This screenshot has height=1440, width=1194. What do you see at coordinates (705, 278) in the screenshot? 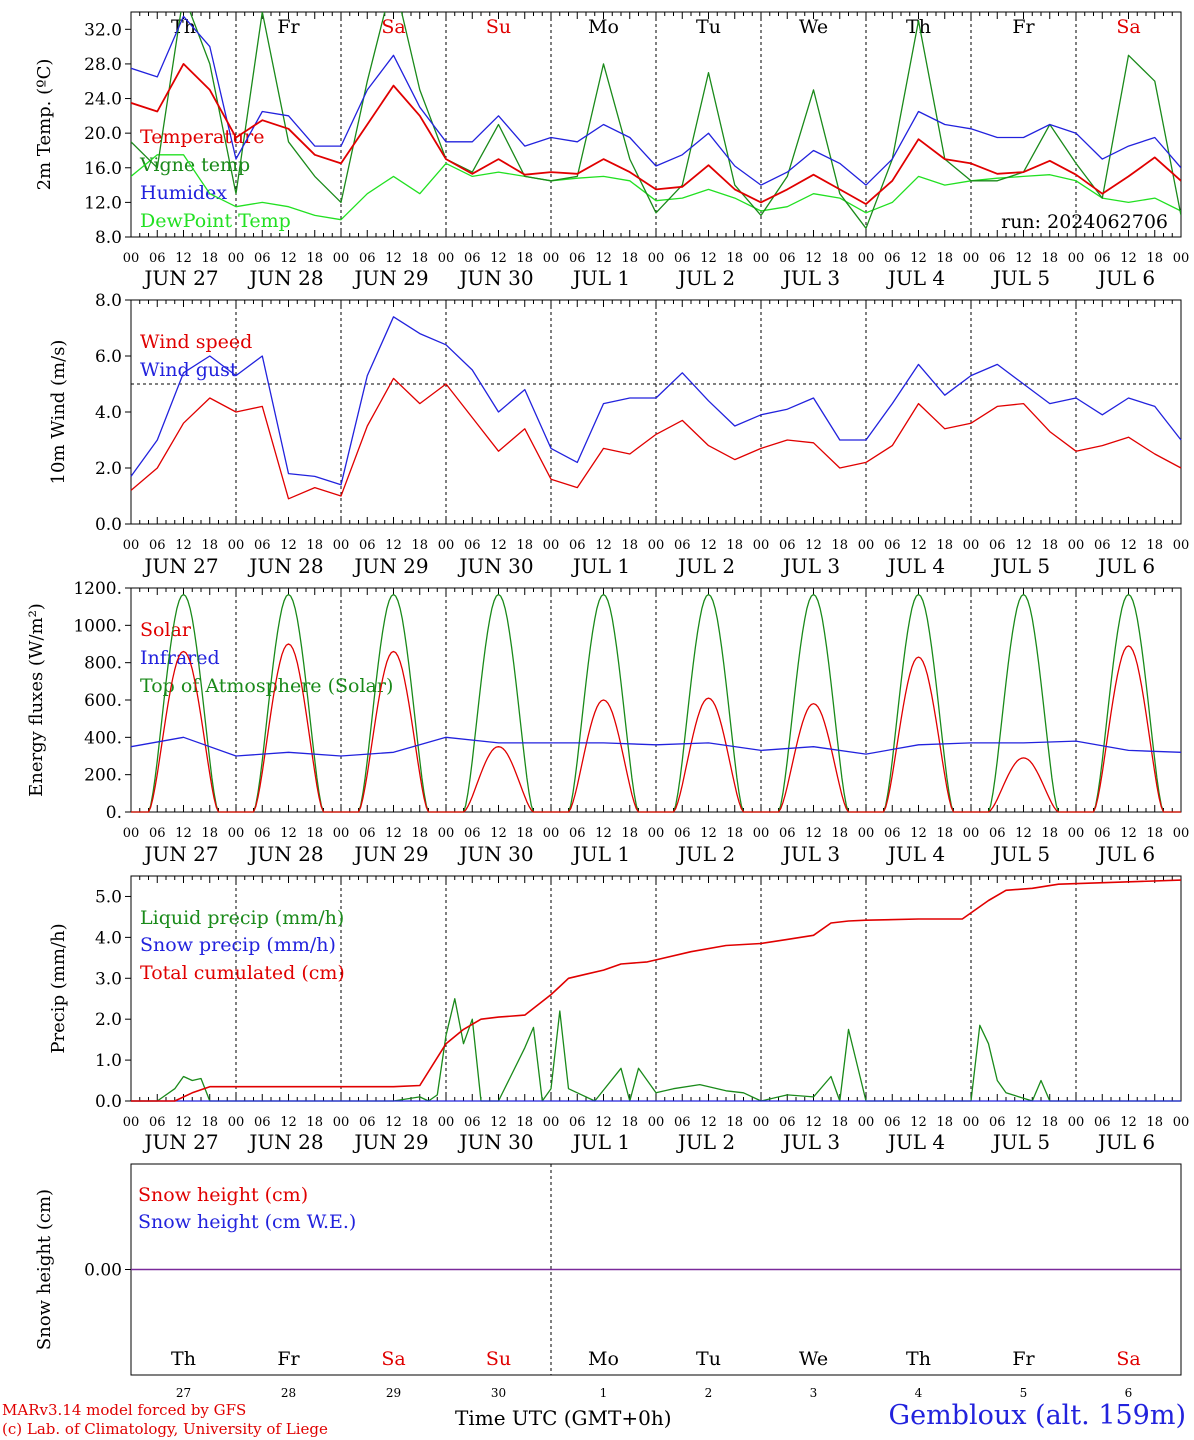
I see `date-label: JUL 2` at bounding box center [705, 278].